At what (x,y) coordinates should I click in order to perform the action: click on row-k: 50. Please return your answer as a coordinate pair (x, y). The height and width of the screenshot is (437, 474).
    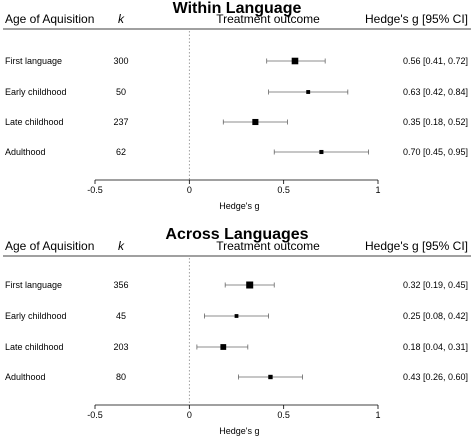
    Looking at the image, I should click on (121, 92).